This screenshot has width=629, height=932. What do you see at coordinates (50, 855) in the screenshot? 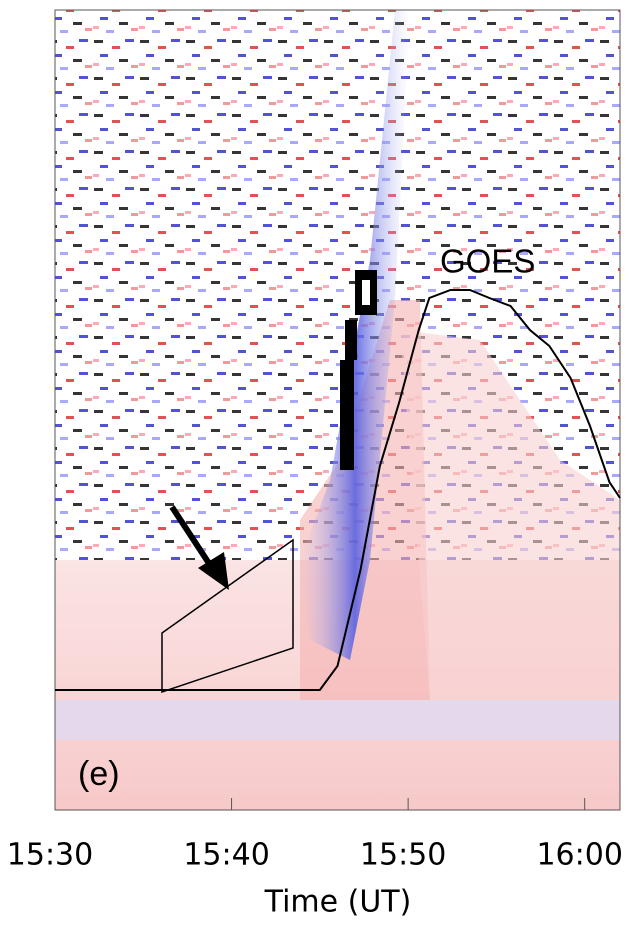
I see `x-tick-label: 15:30` at bounding box center [50, 855].